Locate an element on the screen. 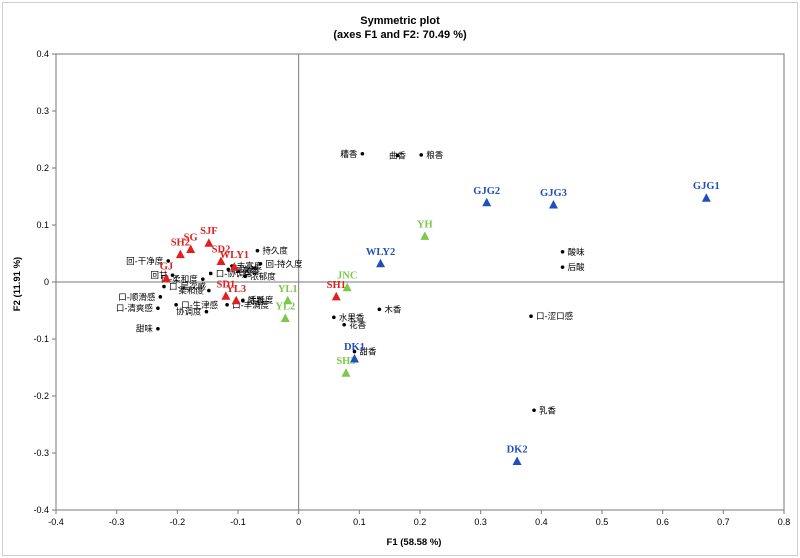 The height and width of the screenshot is (558, 800). attribute-label: 乳香 is located at coordinates (548, 410).